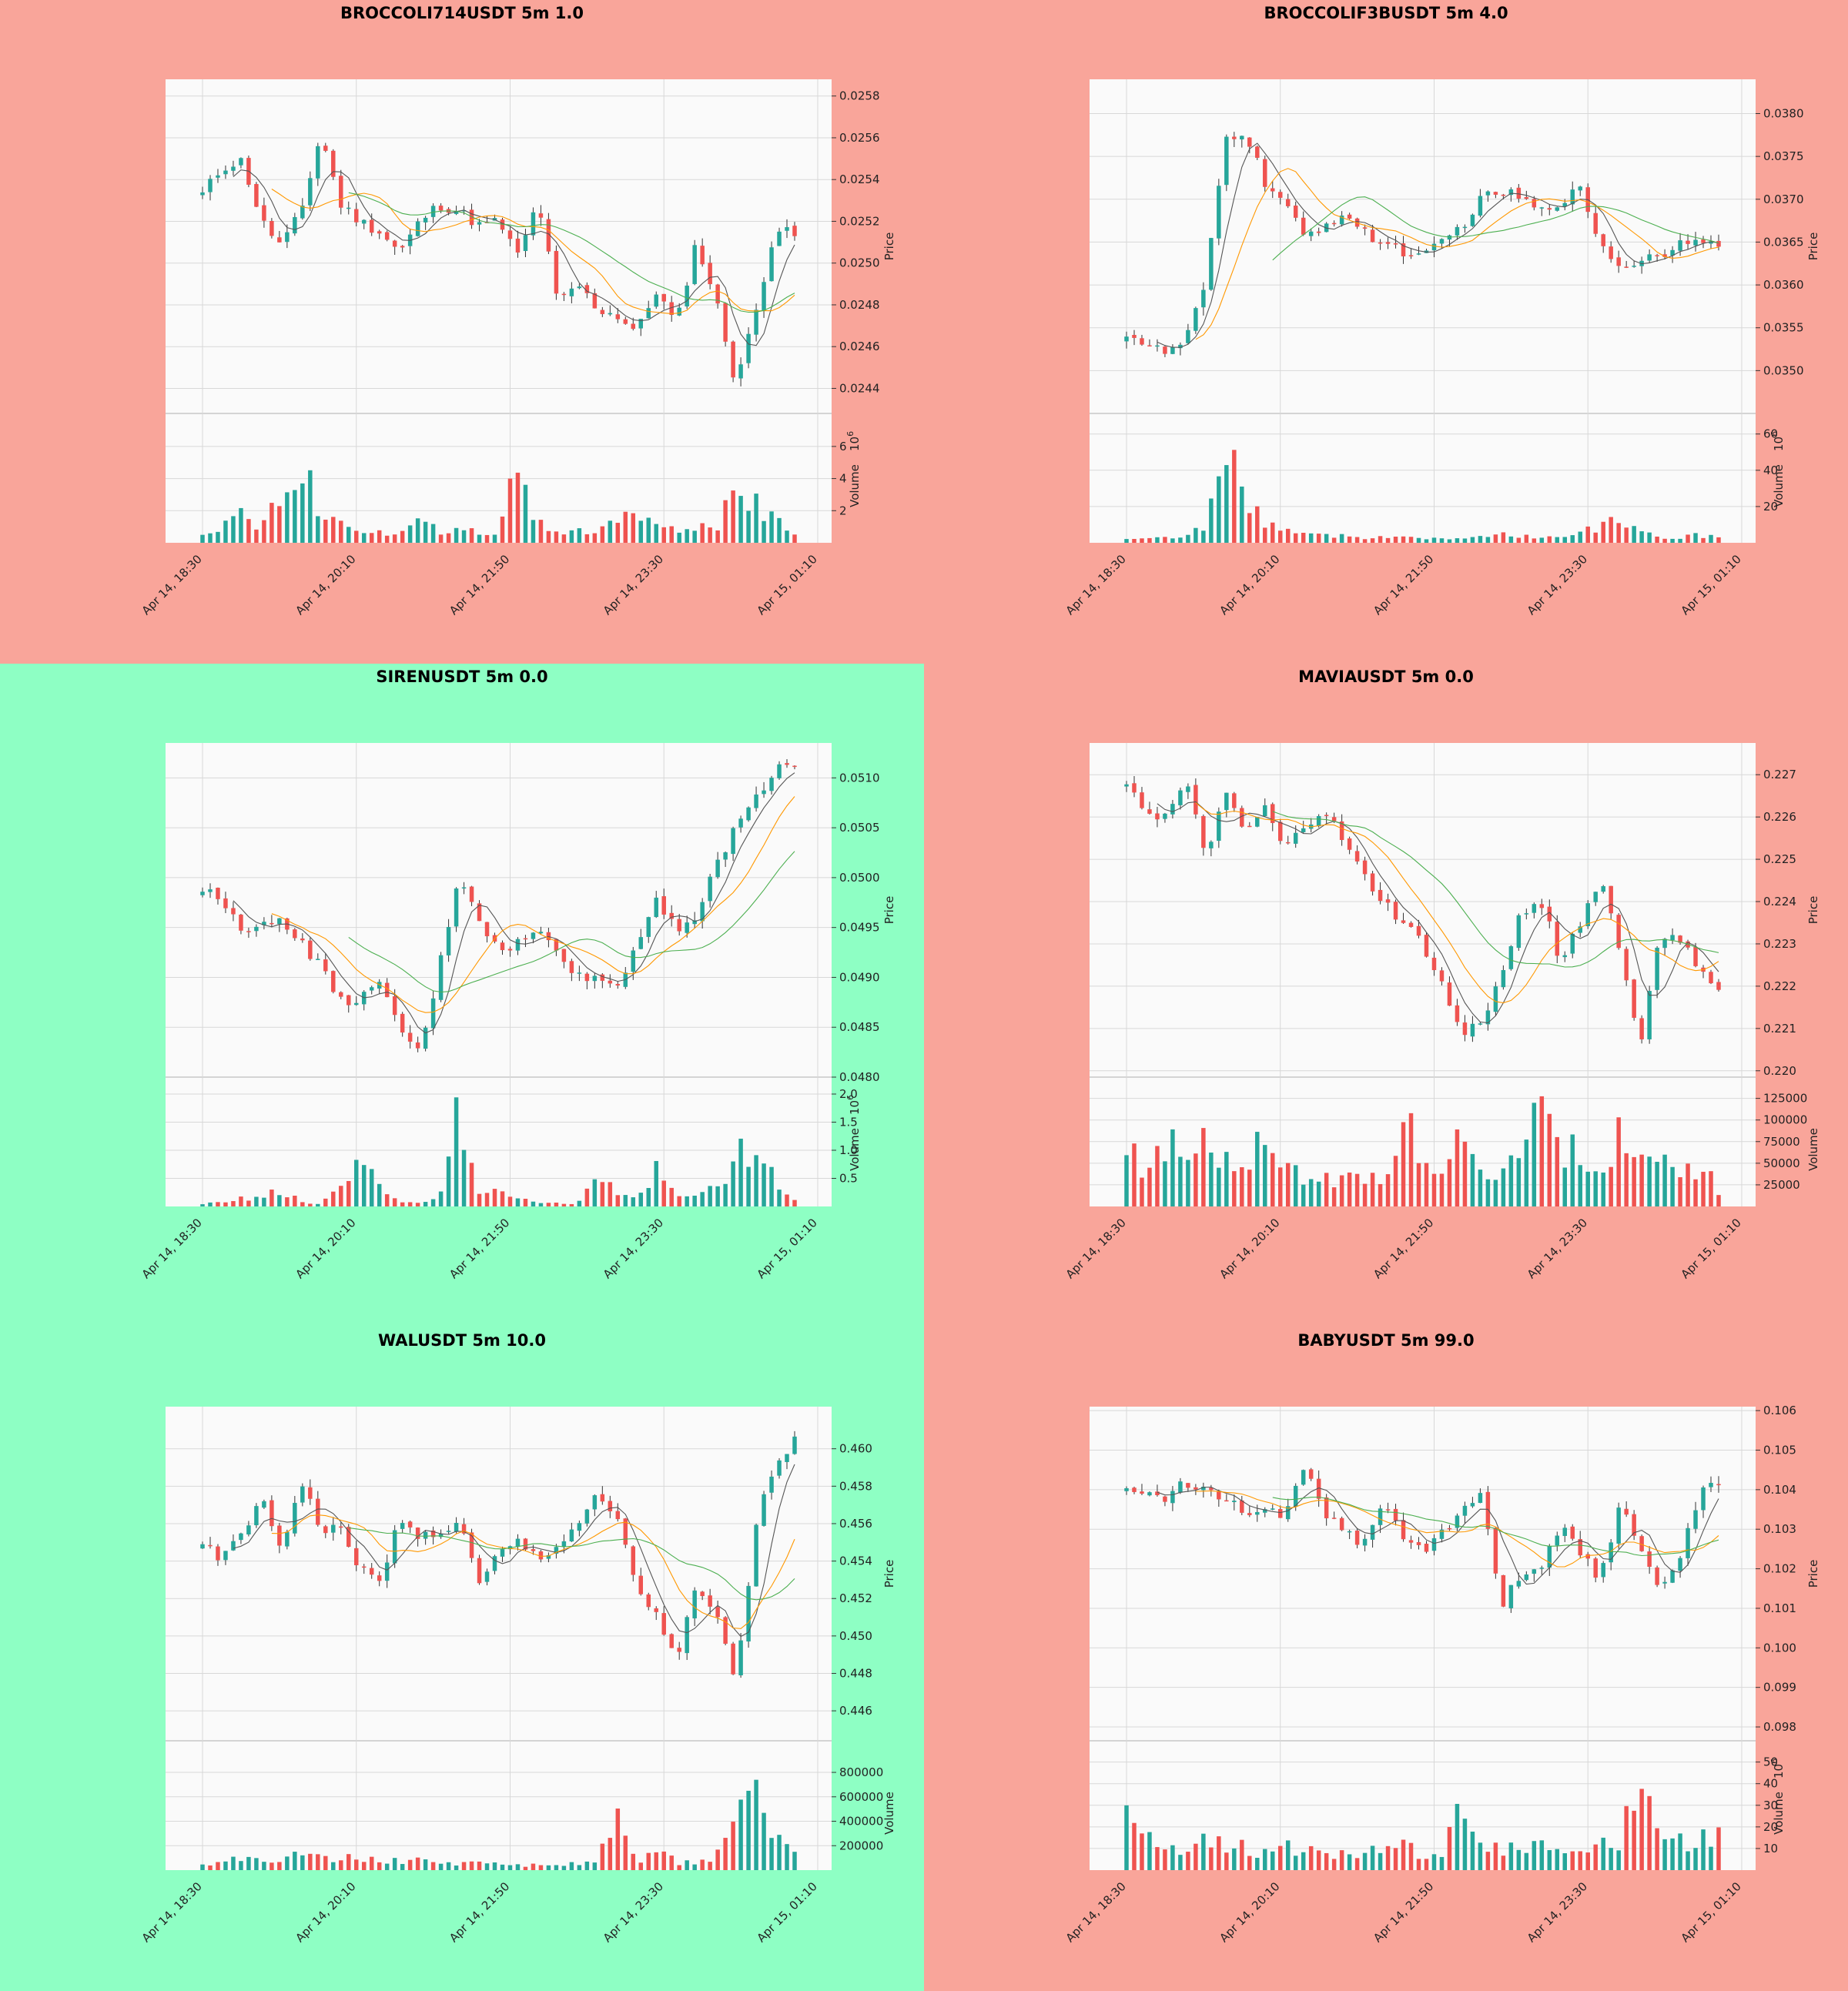 The image size is (1848, 1991). What do you see at coordinates (479, 1248) in the screenshot?
I see `x-tick-label: Apr 14, 21:50` at bounding box center [479, 1248].